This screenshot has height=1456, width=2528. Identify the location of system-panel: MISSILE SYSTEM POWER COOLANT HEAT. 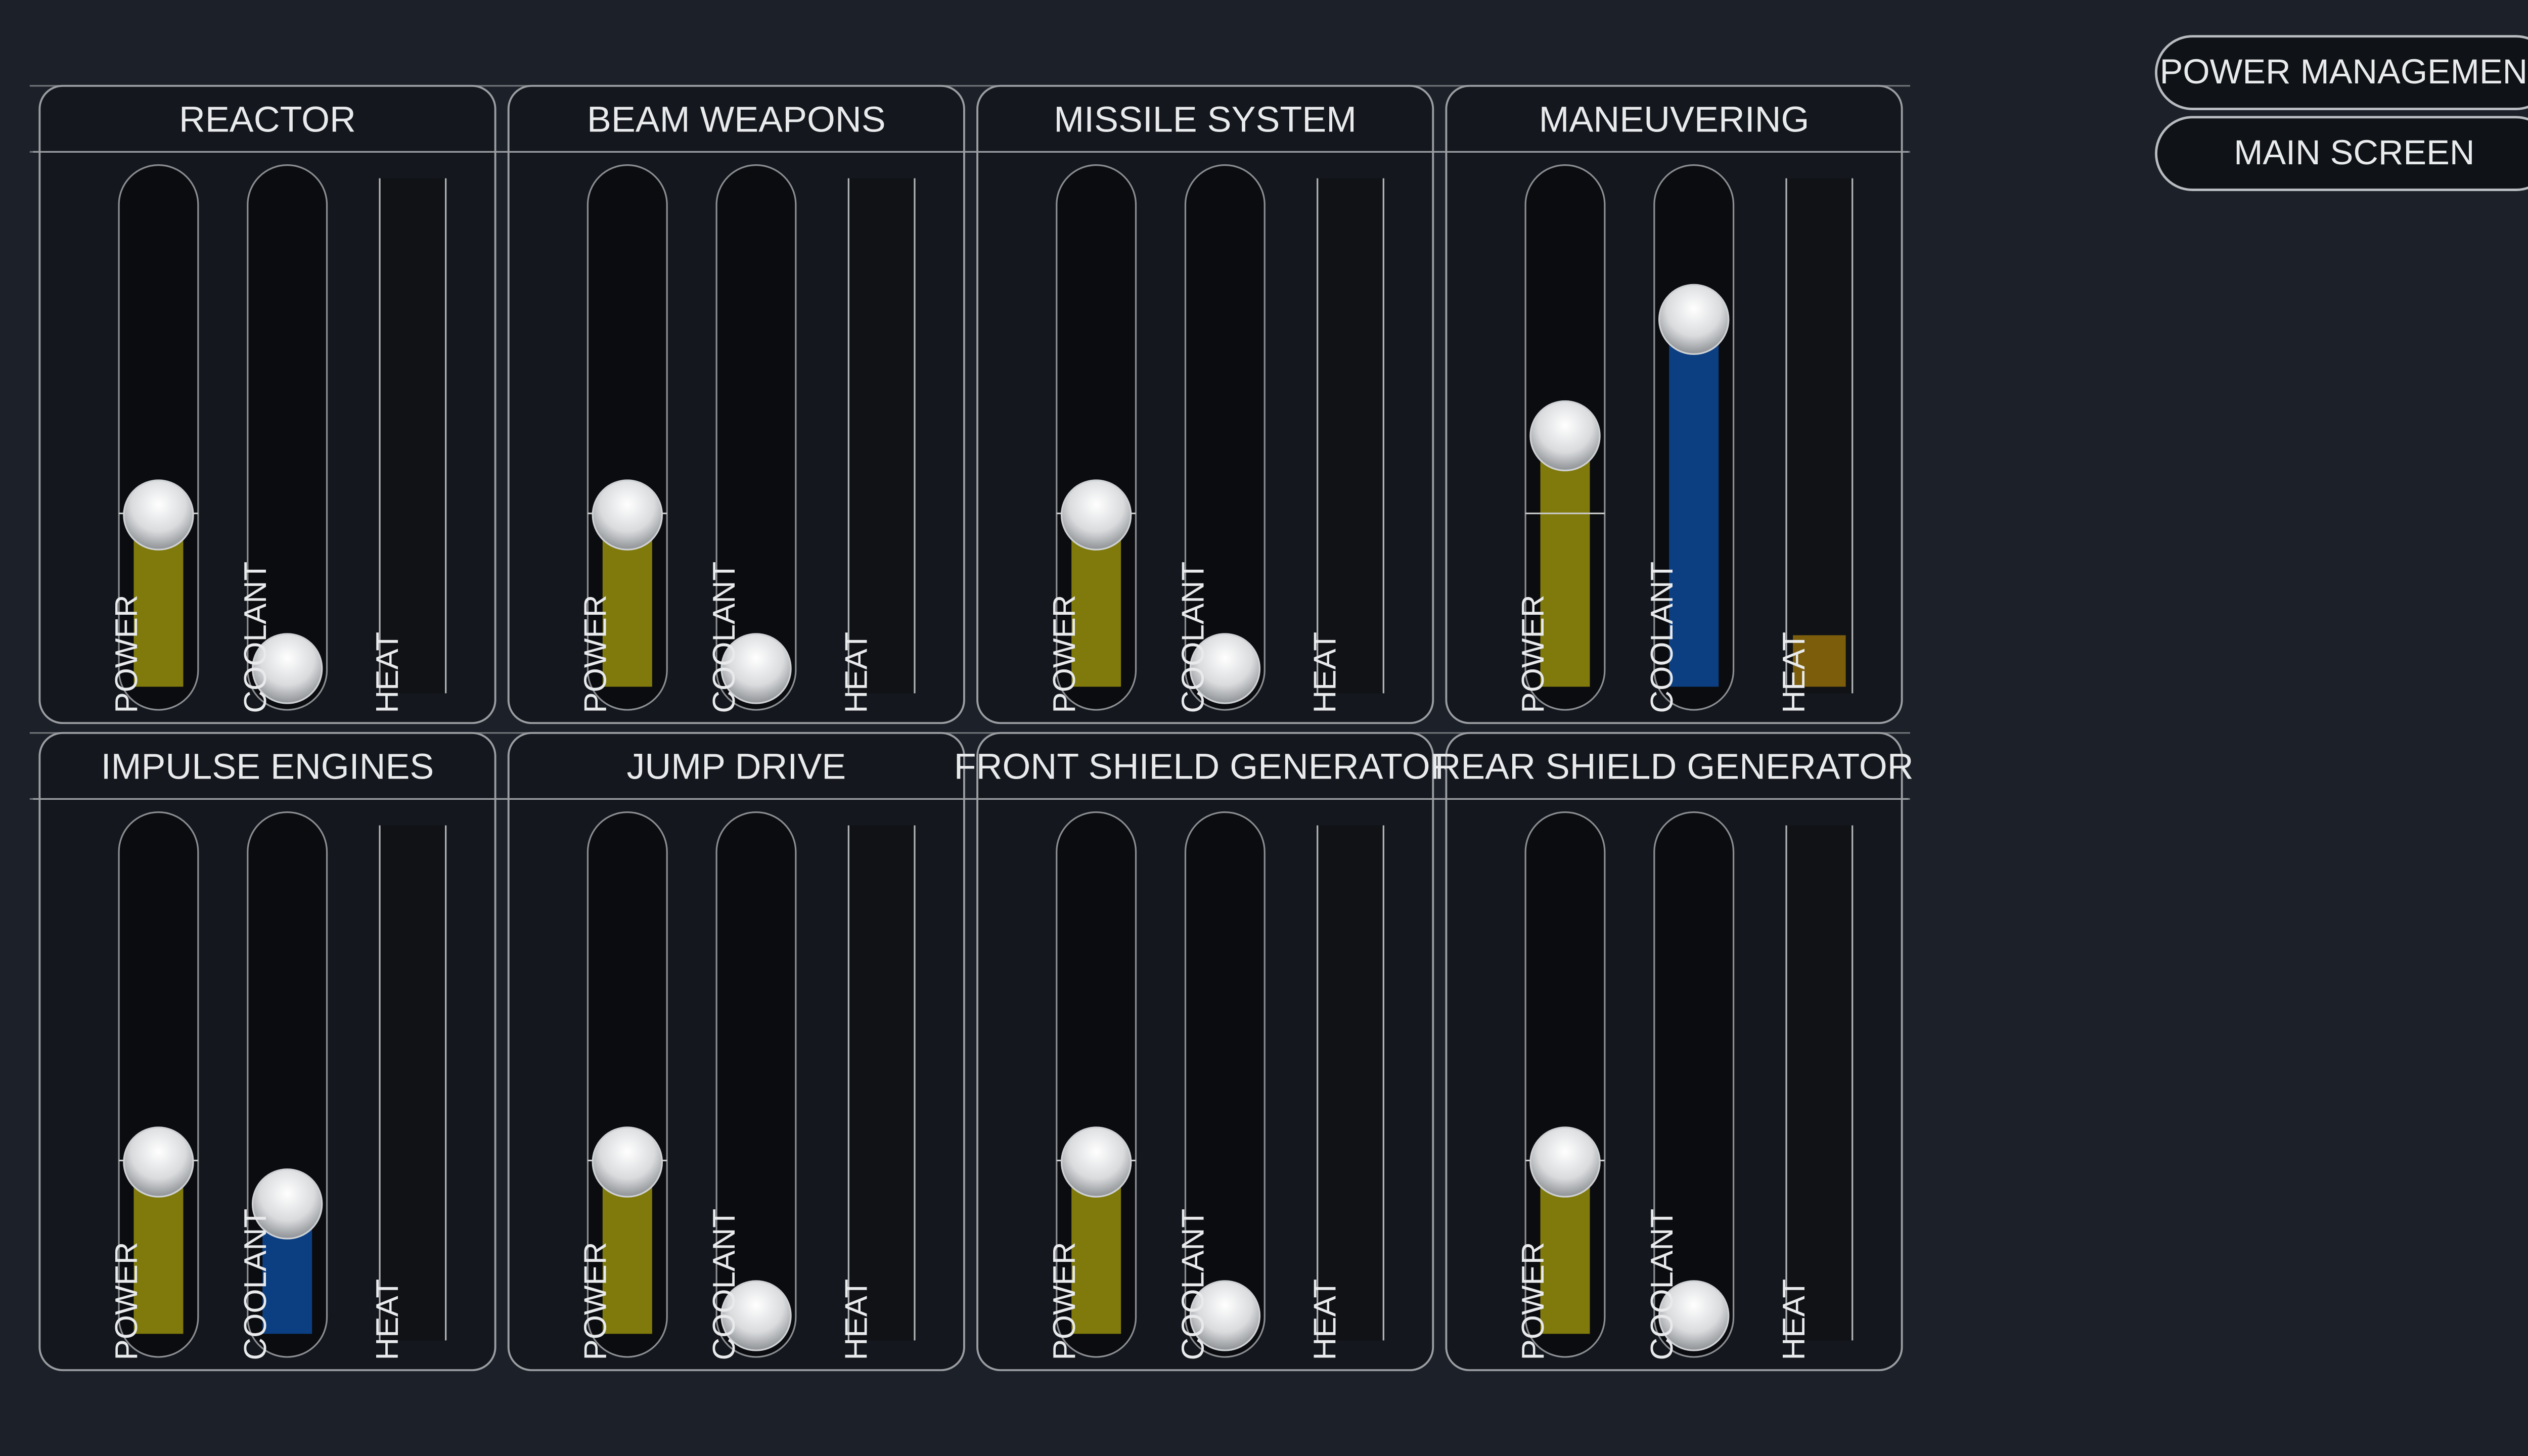
(1206, 404).